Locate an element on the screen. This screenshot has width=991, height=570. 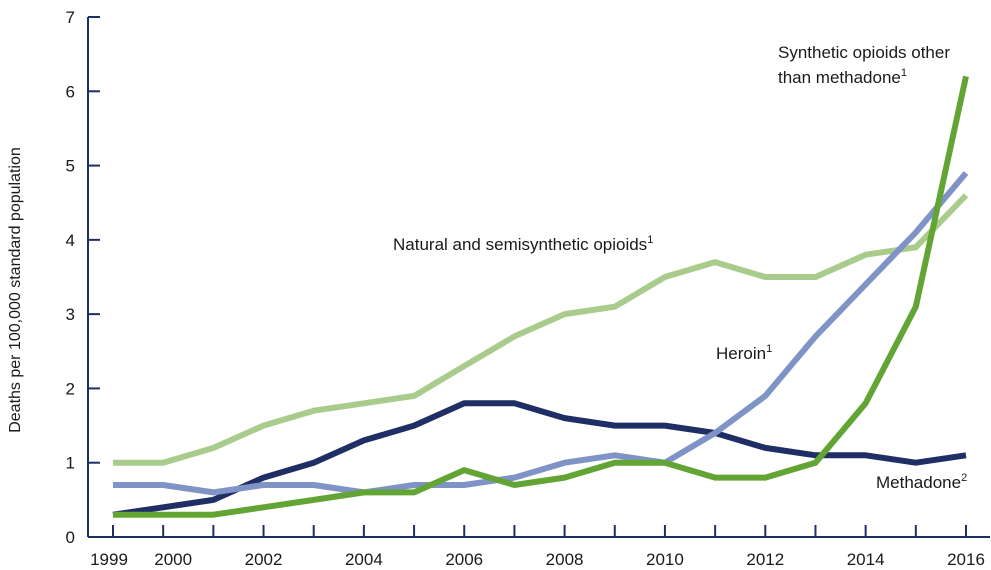
x-tick-label: 2002 is located at coordinates (264, 559).